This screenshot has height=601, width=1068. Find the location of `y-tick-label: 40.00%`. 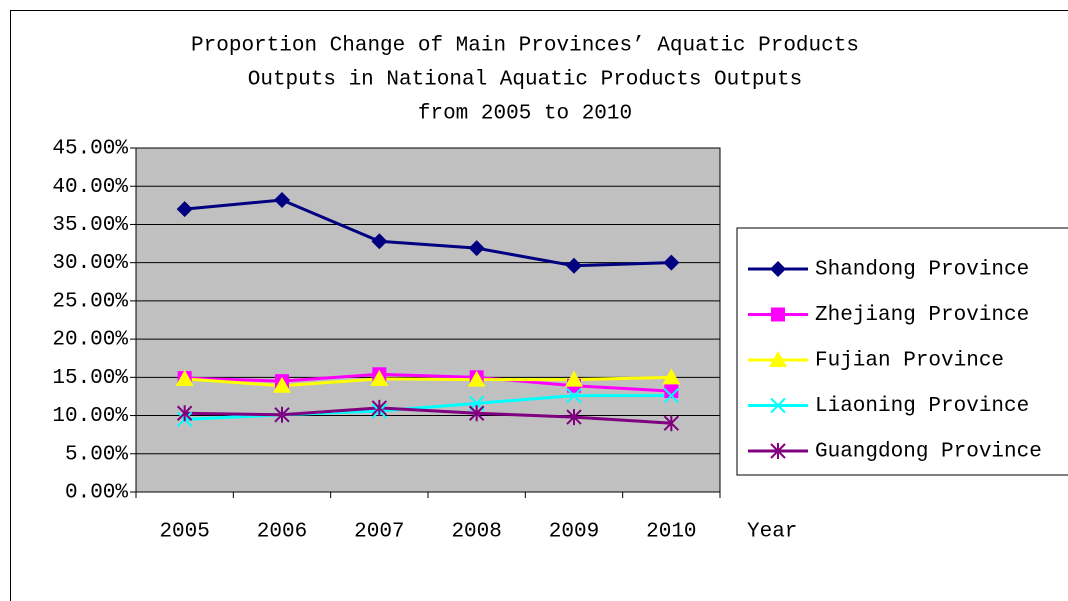

y-tick-label: 40.00% is located at coordinates (90, 187).